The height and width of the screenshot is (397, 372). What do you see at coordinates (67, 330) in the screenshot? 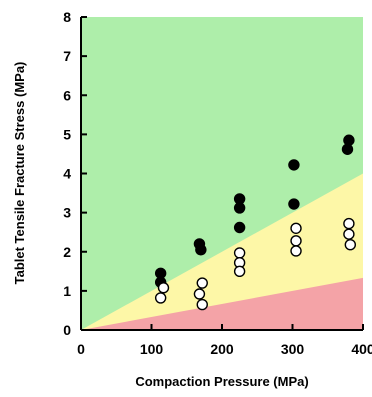
I see `y-tick-label: 0` at bounding box center [67, 330].